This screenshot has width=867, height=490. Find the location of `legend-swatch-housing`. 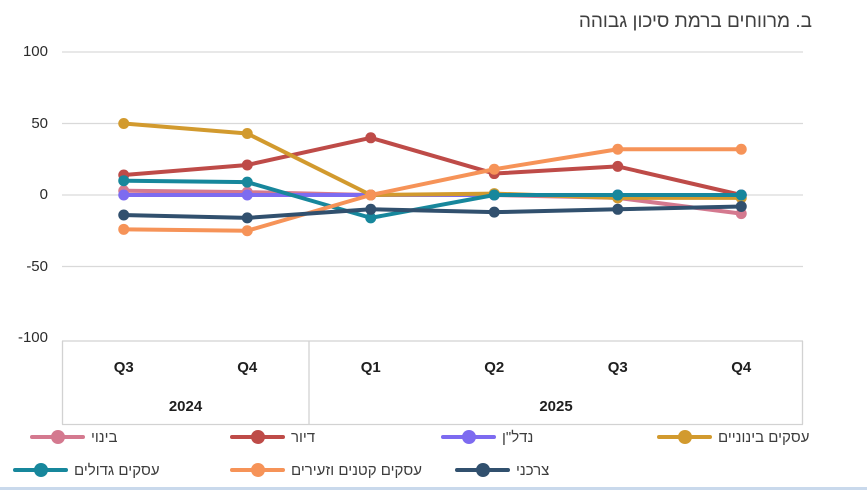

legend-swatch-housing is located at coordinates (257, 437).